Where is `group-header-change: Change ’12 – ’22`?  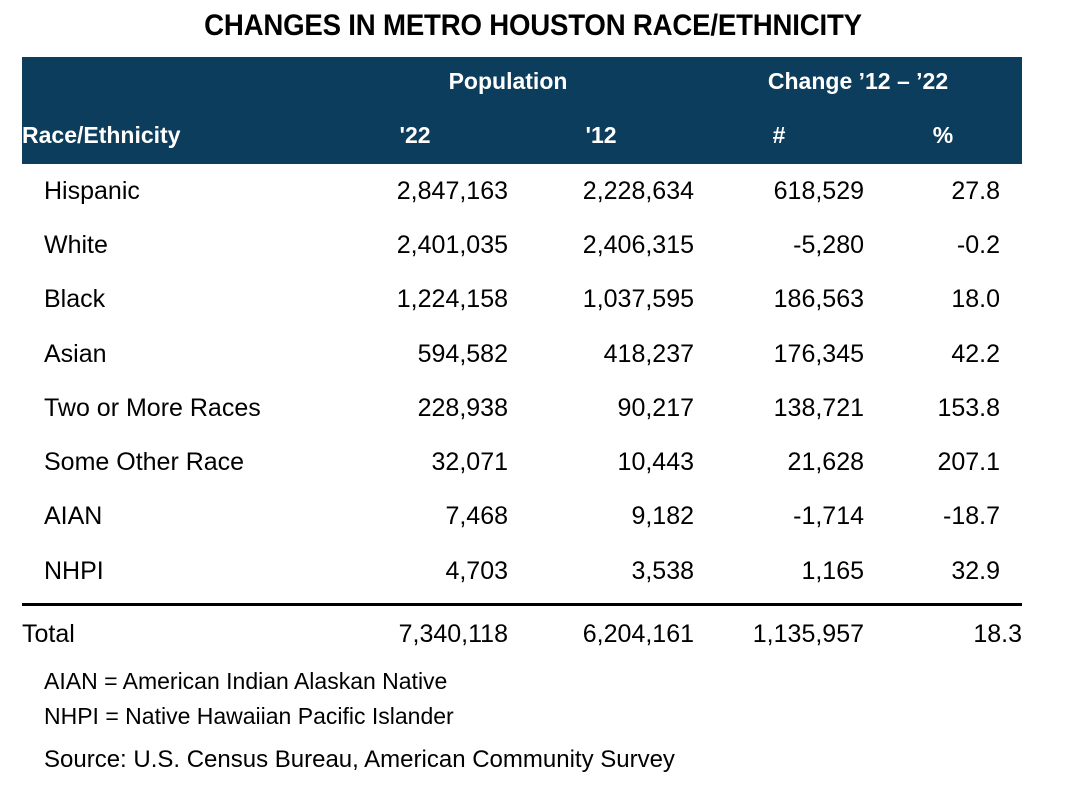 group-header-change: Change ’12 – ’22 is located at coordinates (858, 81).